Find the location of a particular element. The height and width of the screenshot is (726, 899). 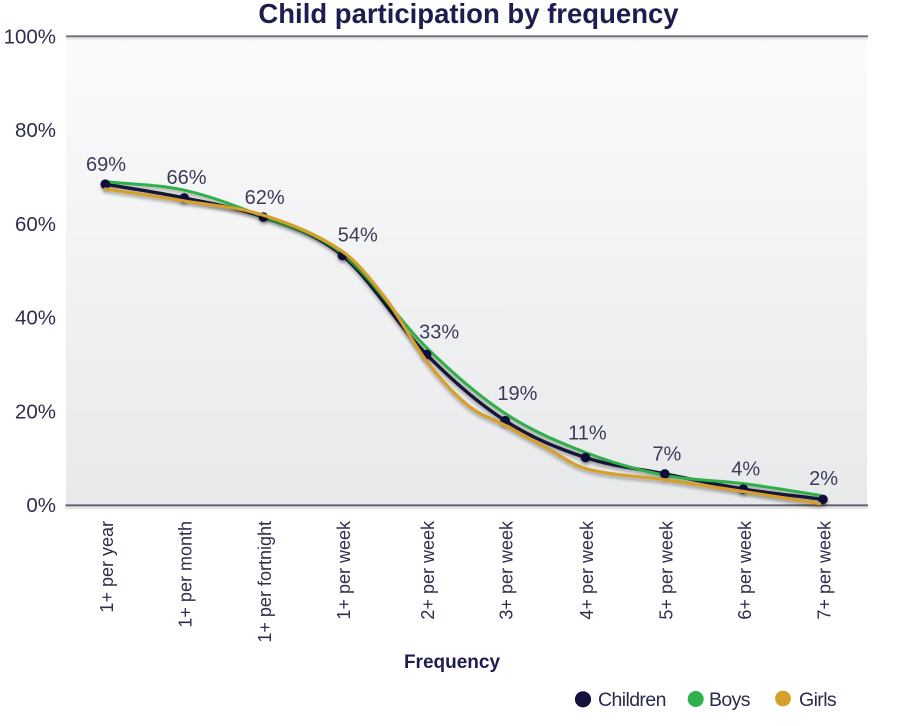

svg-text: 0% is located at coordinates (41, 505).